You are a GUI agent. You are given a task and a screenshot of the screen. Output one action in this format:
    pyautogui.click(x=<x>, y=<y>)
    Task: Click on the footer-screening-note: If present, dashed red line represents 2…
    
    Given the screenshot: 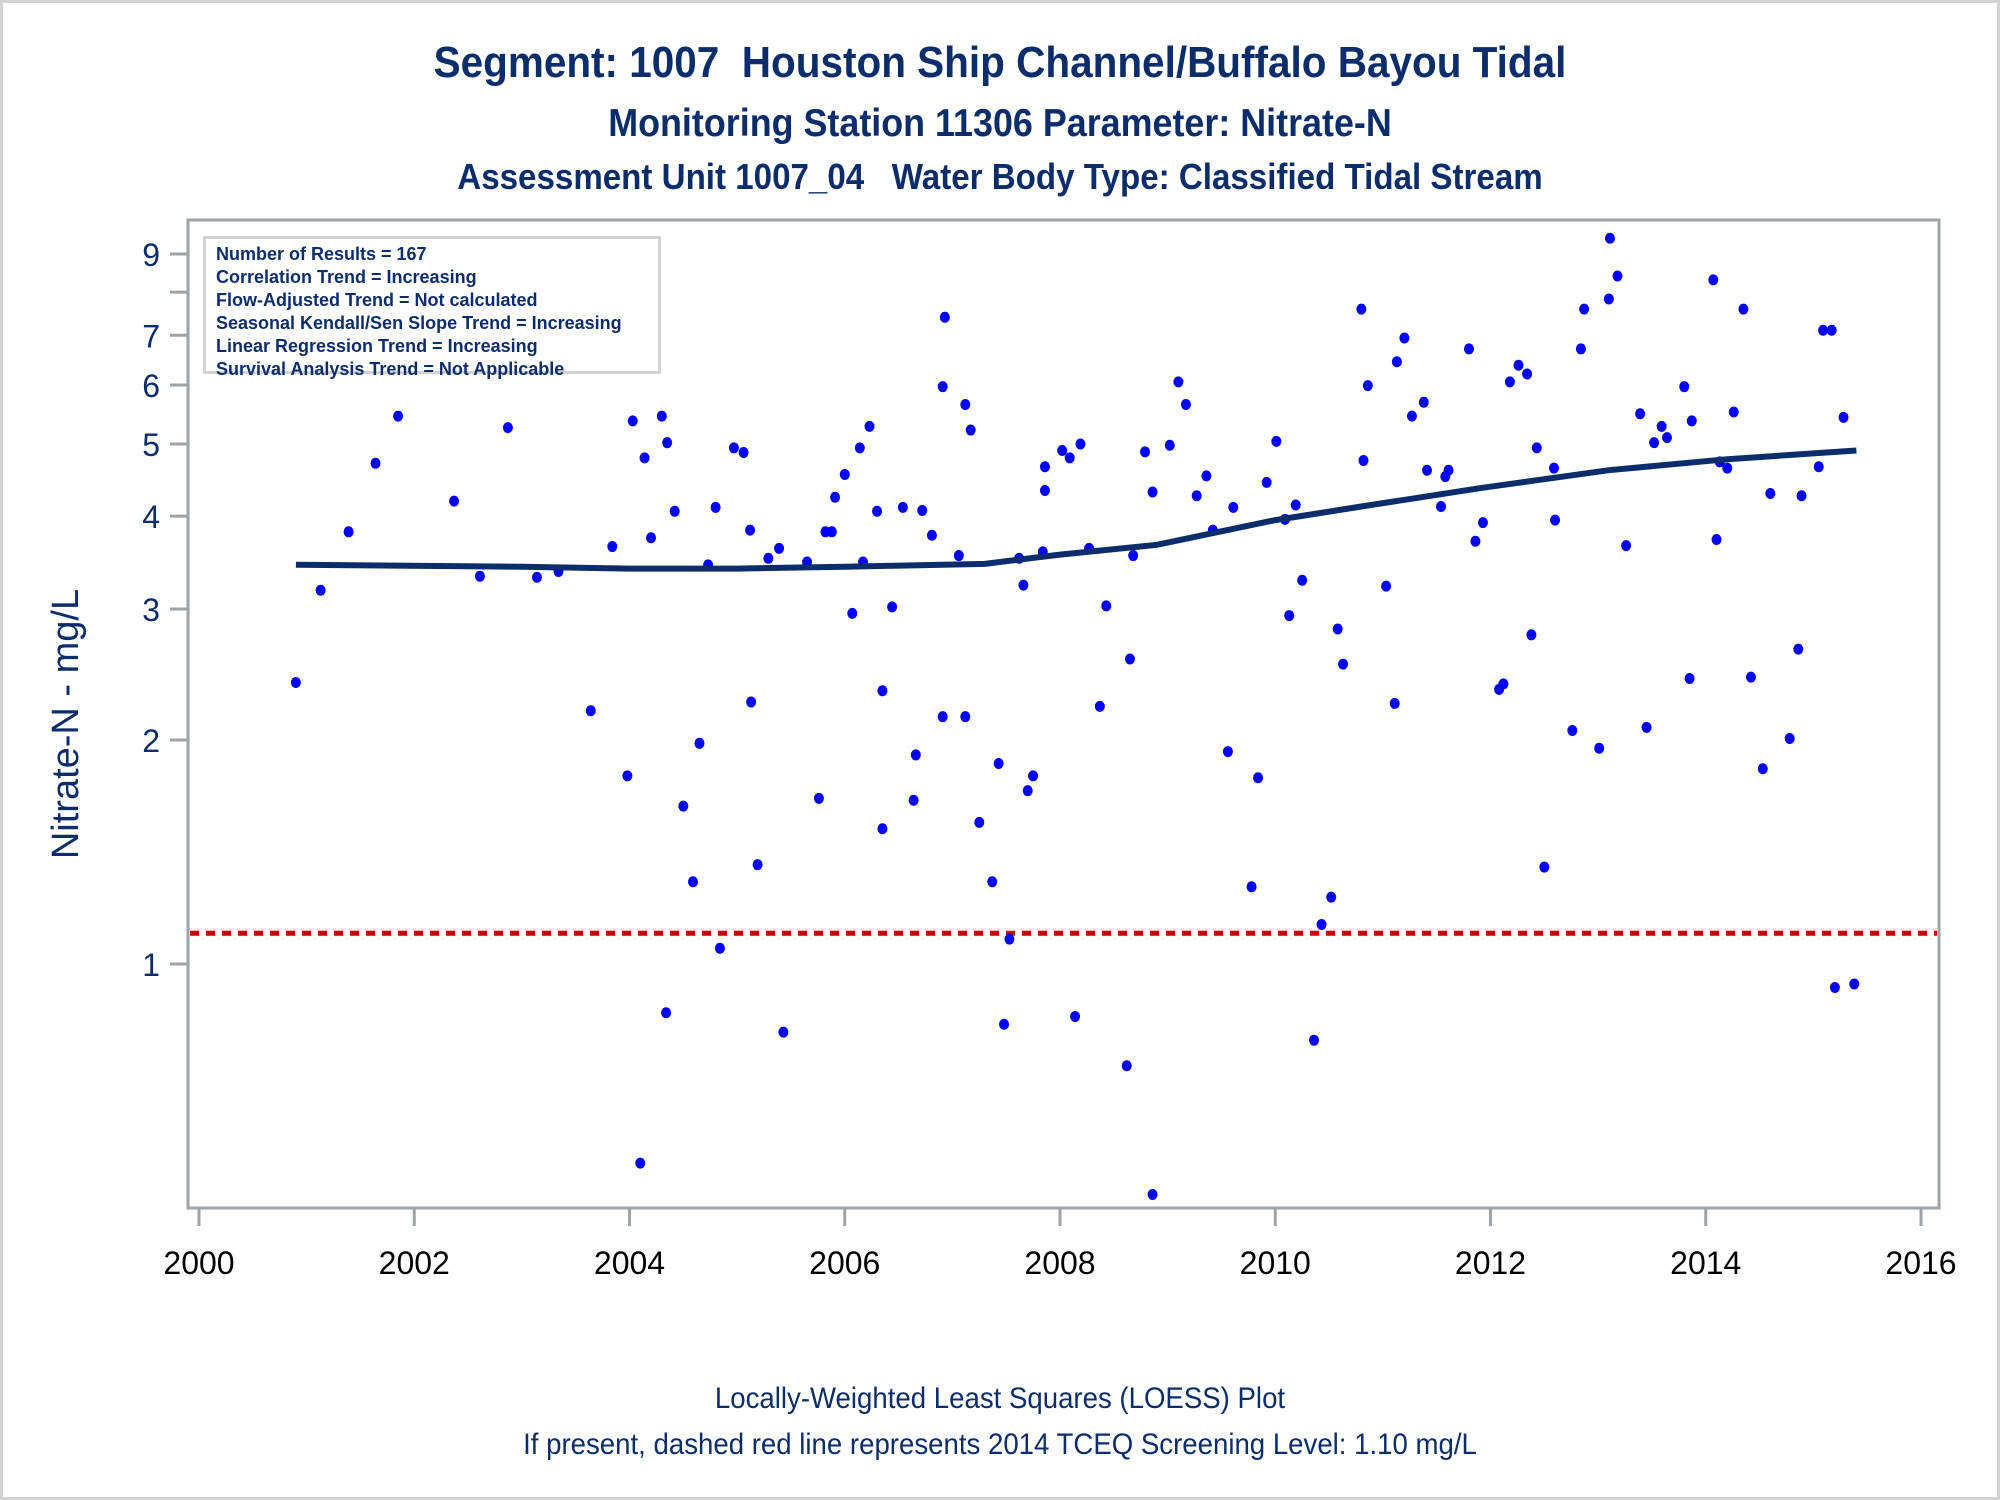 What is the action you would take?
    pyautogui.click(x=1000, y=1444)
    